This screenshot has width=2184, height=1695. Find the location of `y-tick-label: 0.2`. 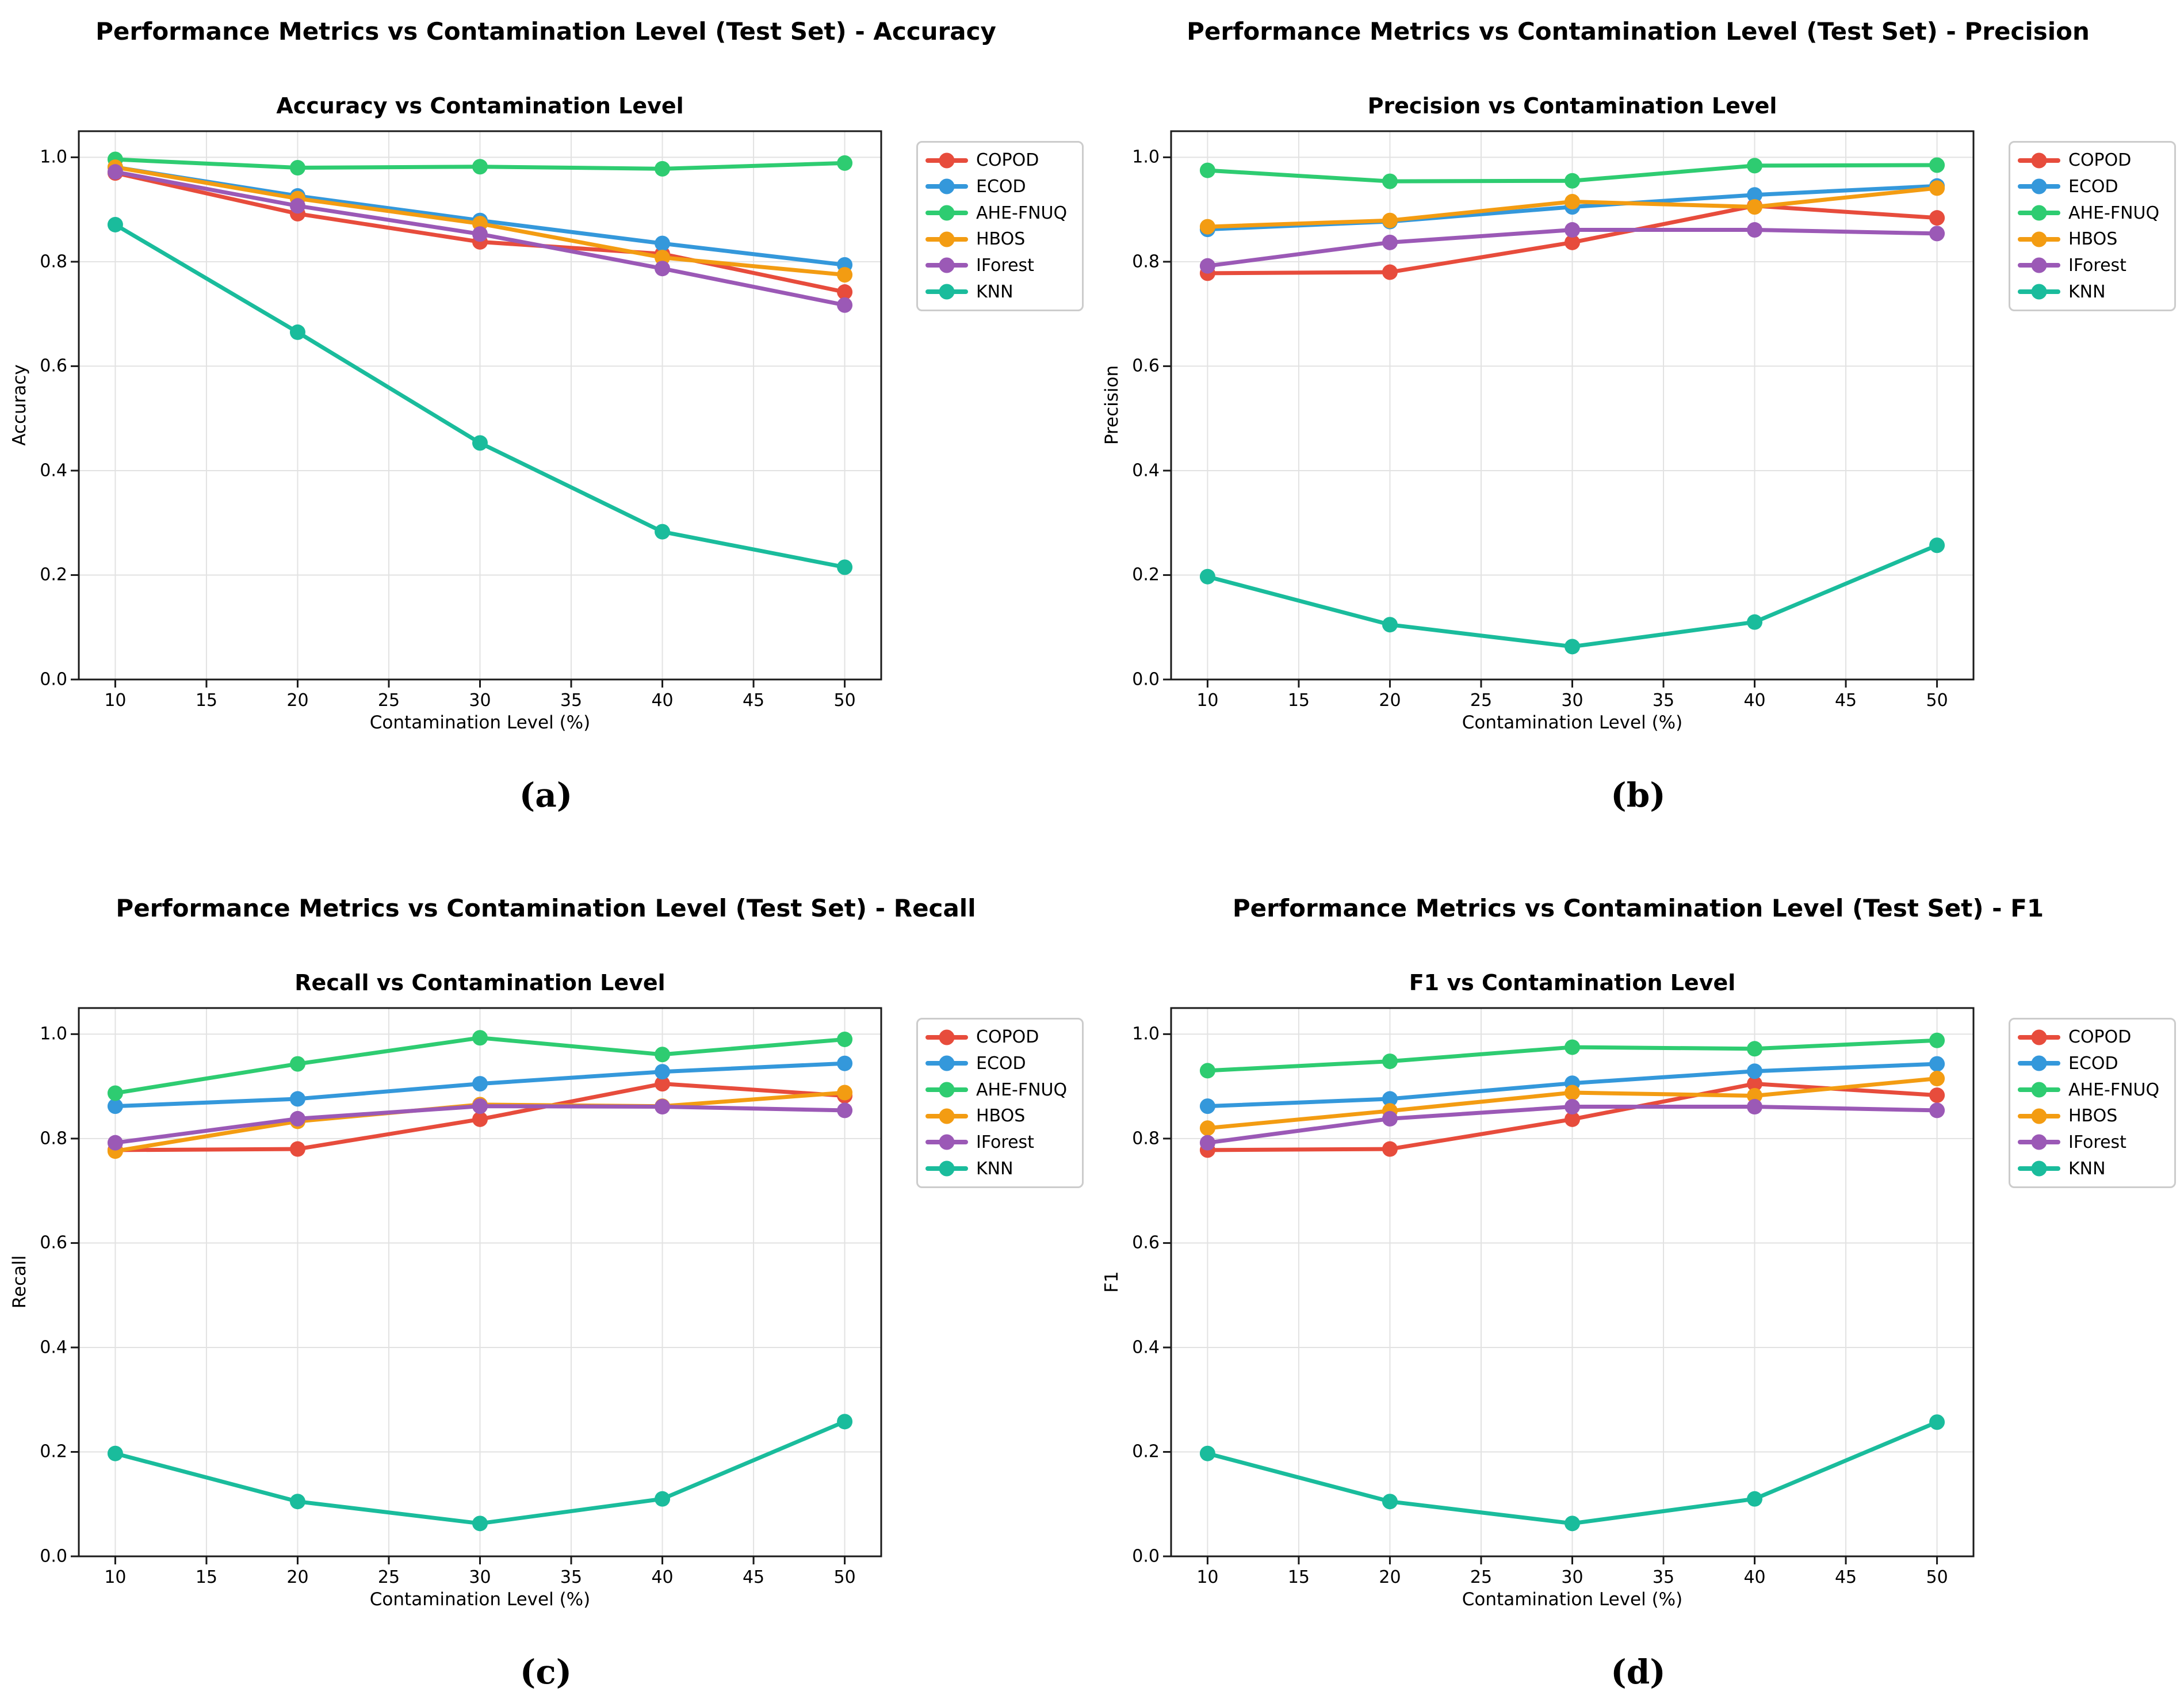

y-tick-label: 0.2 is located at coordinates (1146, 1451).